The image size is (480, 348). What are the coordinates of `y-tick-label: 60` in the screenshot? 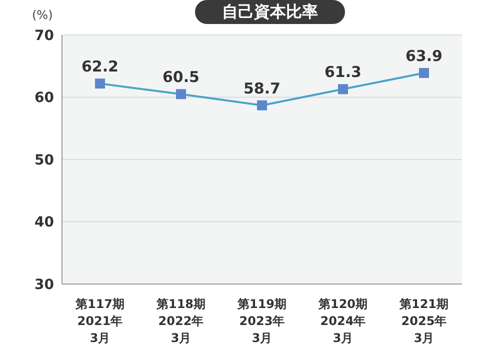 It's located at (44, 98).